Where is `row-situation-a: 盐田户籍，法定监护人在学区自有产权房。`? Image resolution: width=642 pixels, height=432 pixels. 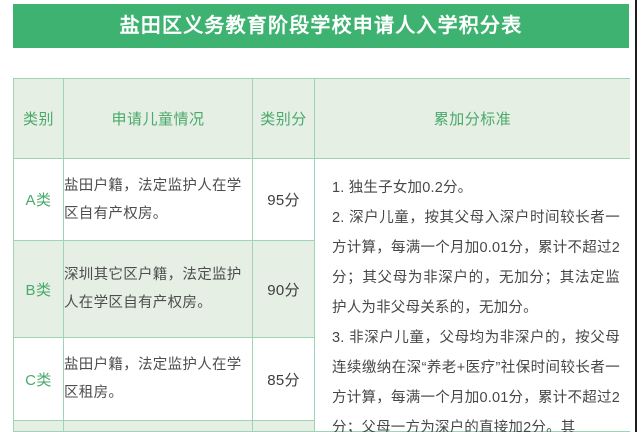
row-situation-a: 盐田户籍，法定监护人在学区自有产权房。 is located at coordinates (158, 199).